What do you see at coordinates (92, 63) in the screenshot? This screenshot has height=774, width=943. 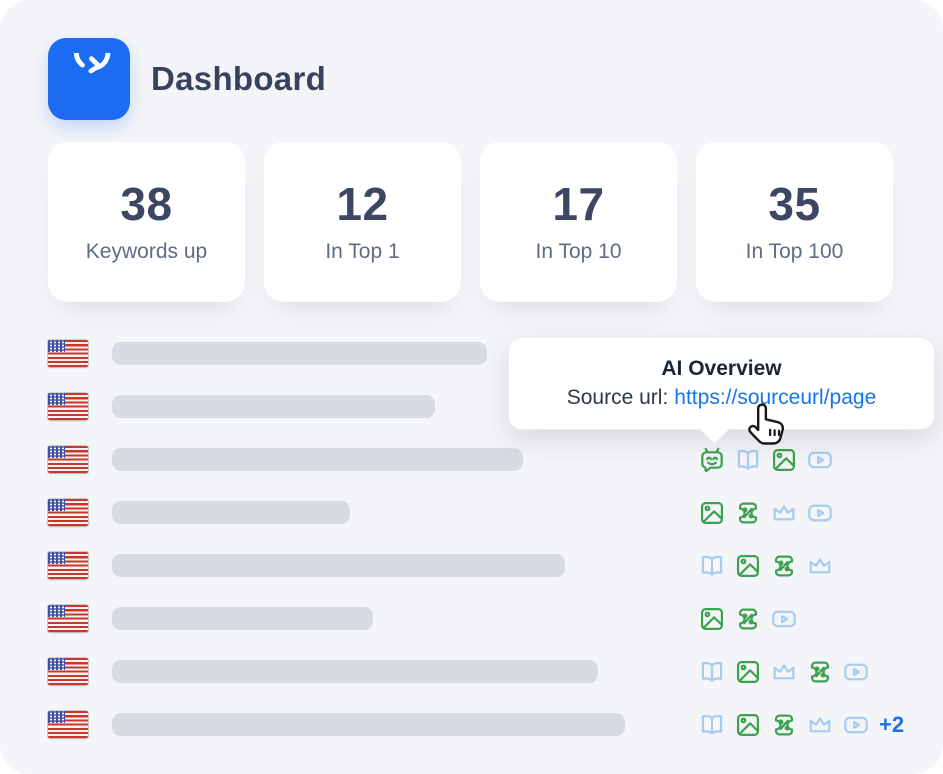 I see `refresh-icon` at bounding box center [92, 63].